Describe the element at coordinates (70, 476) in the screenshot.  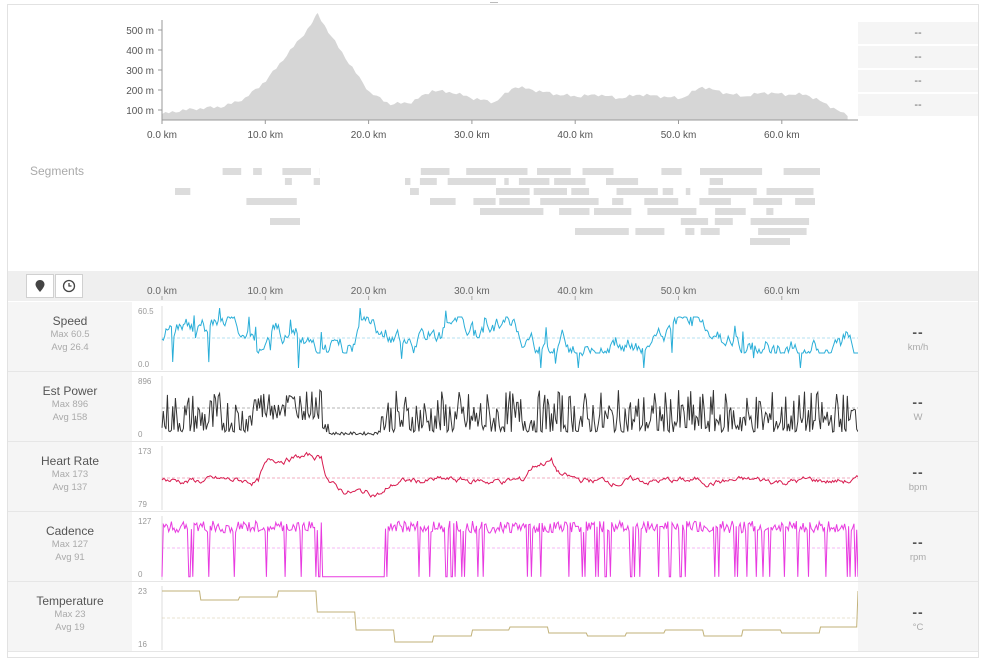
I see `metric-summary: Heart Rate Max 173 Avg 137` at that location.